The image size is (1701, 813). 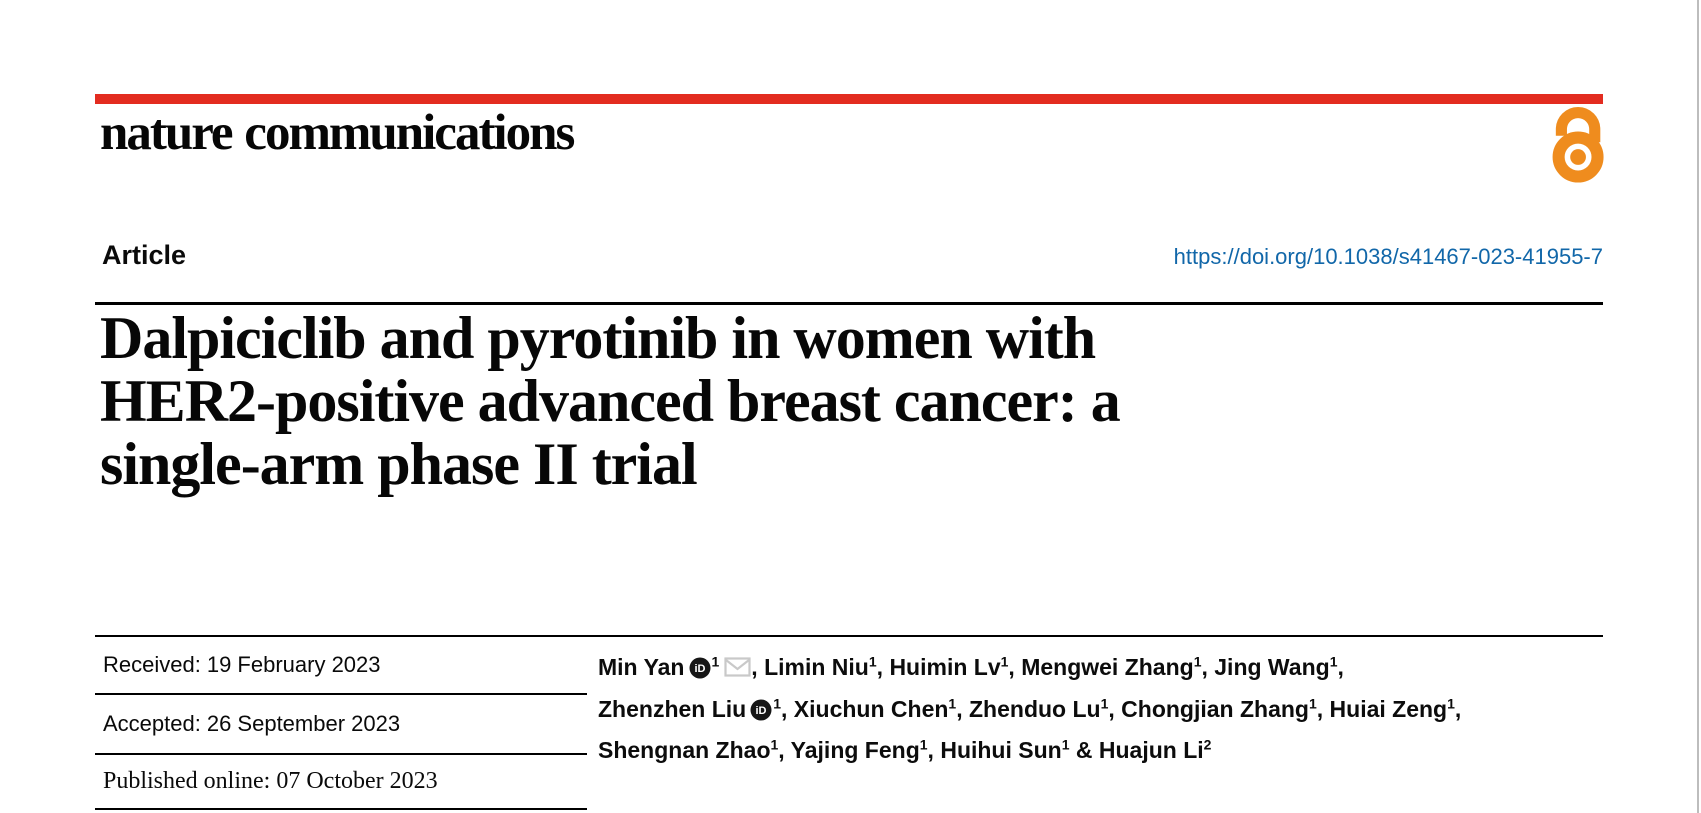 I want to click on author-name: Xiuchun Chen, so click(x=871, y=708).